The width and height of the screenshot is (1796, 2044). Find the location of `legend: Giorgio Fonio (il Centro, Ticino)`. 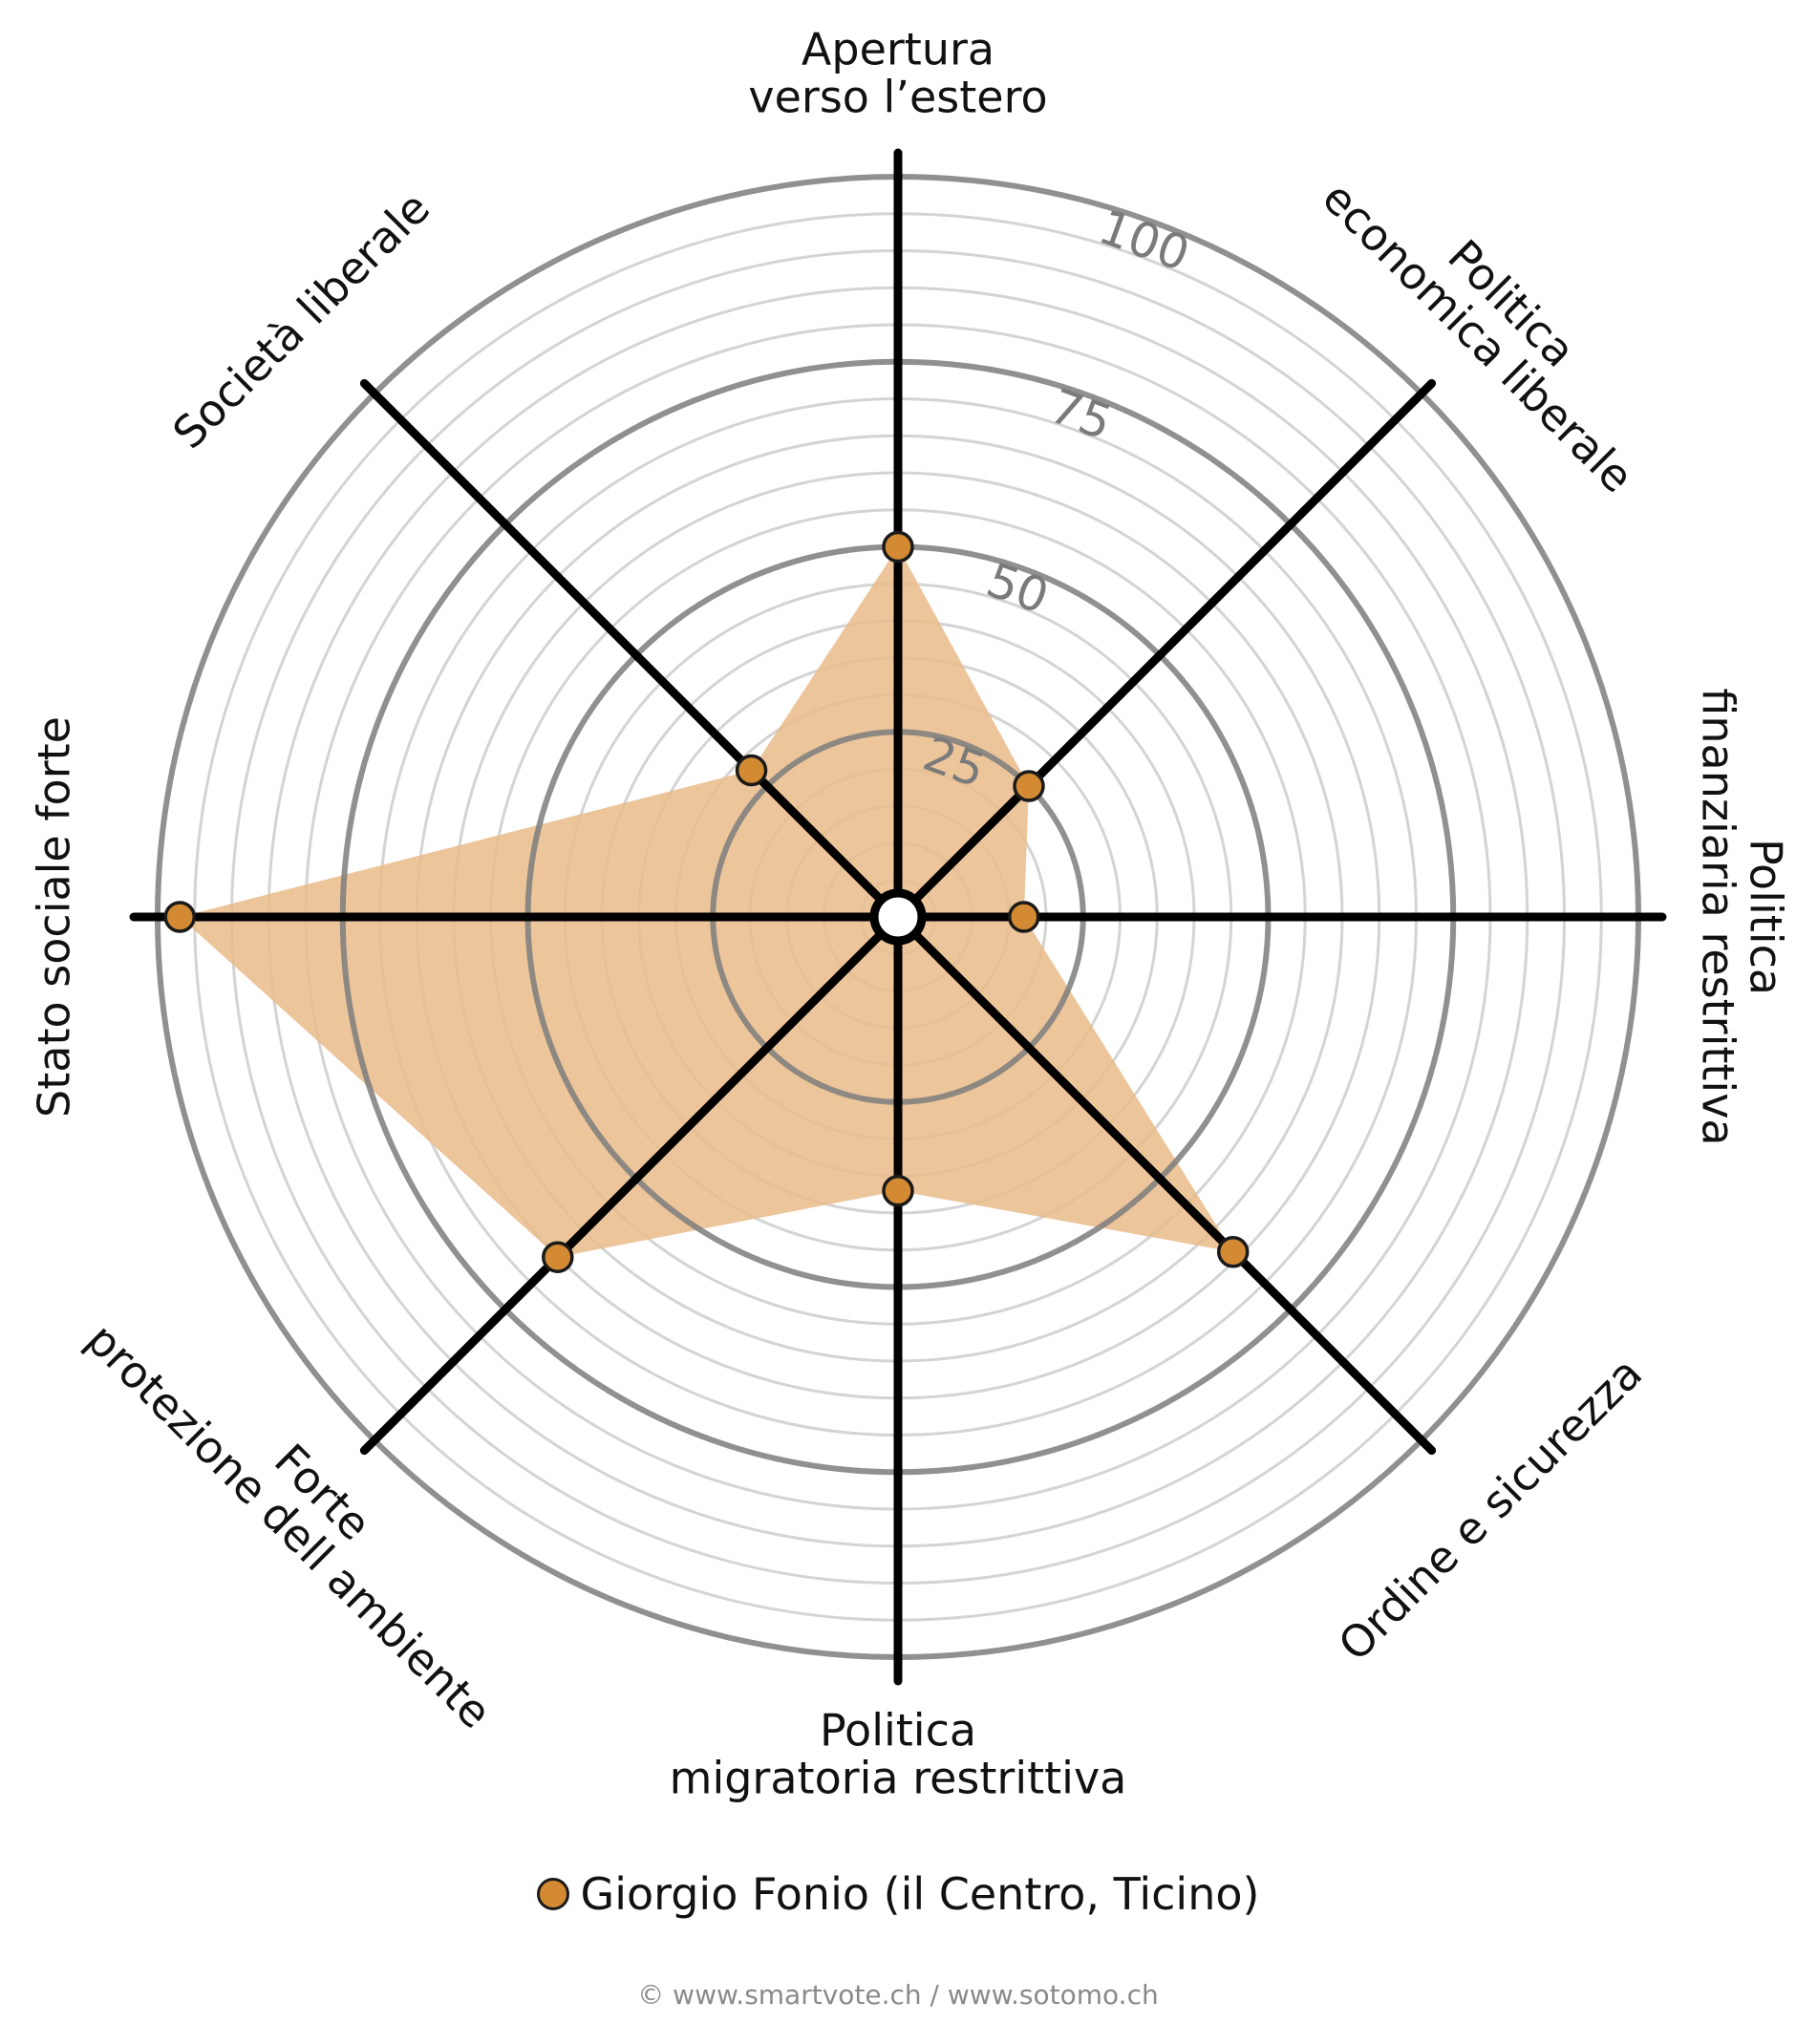

legend: Giorgio Fonio (il Centro, Ticino) is located at coordinates (898, 1894).